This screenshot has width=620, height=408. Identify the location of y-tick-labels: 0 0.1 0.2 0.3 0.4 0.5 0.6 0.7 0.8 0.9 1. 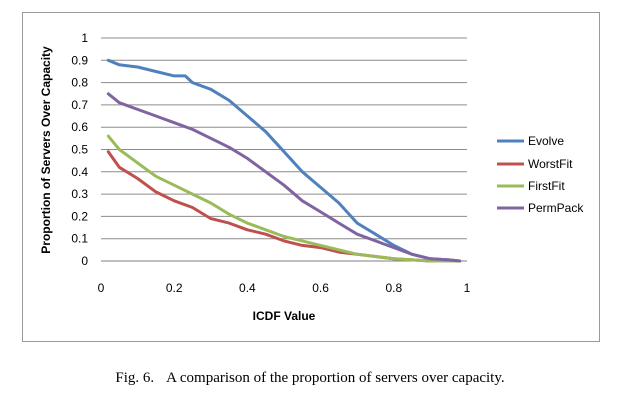
(79, 149).